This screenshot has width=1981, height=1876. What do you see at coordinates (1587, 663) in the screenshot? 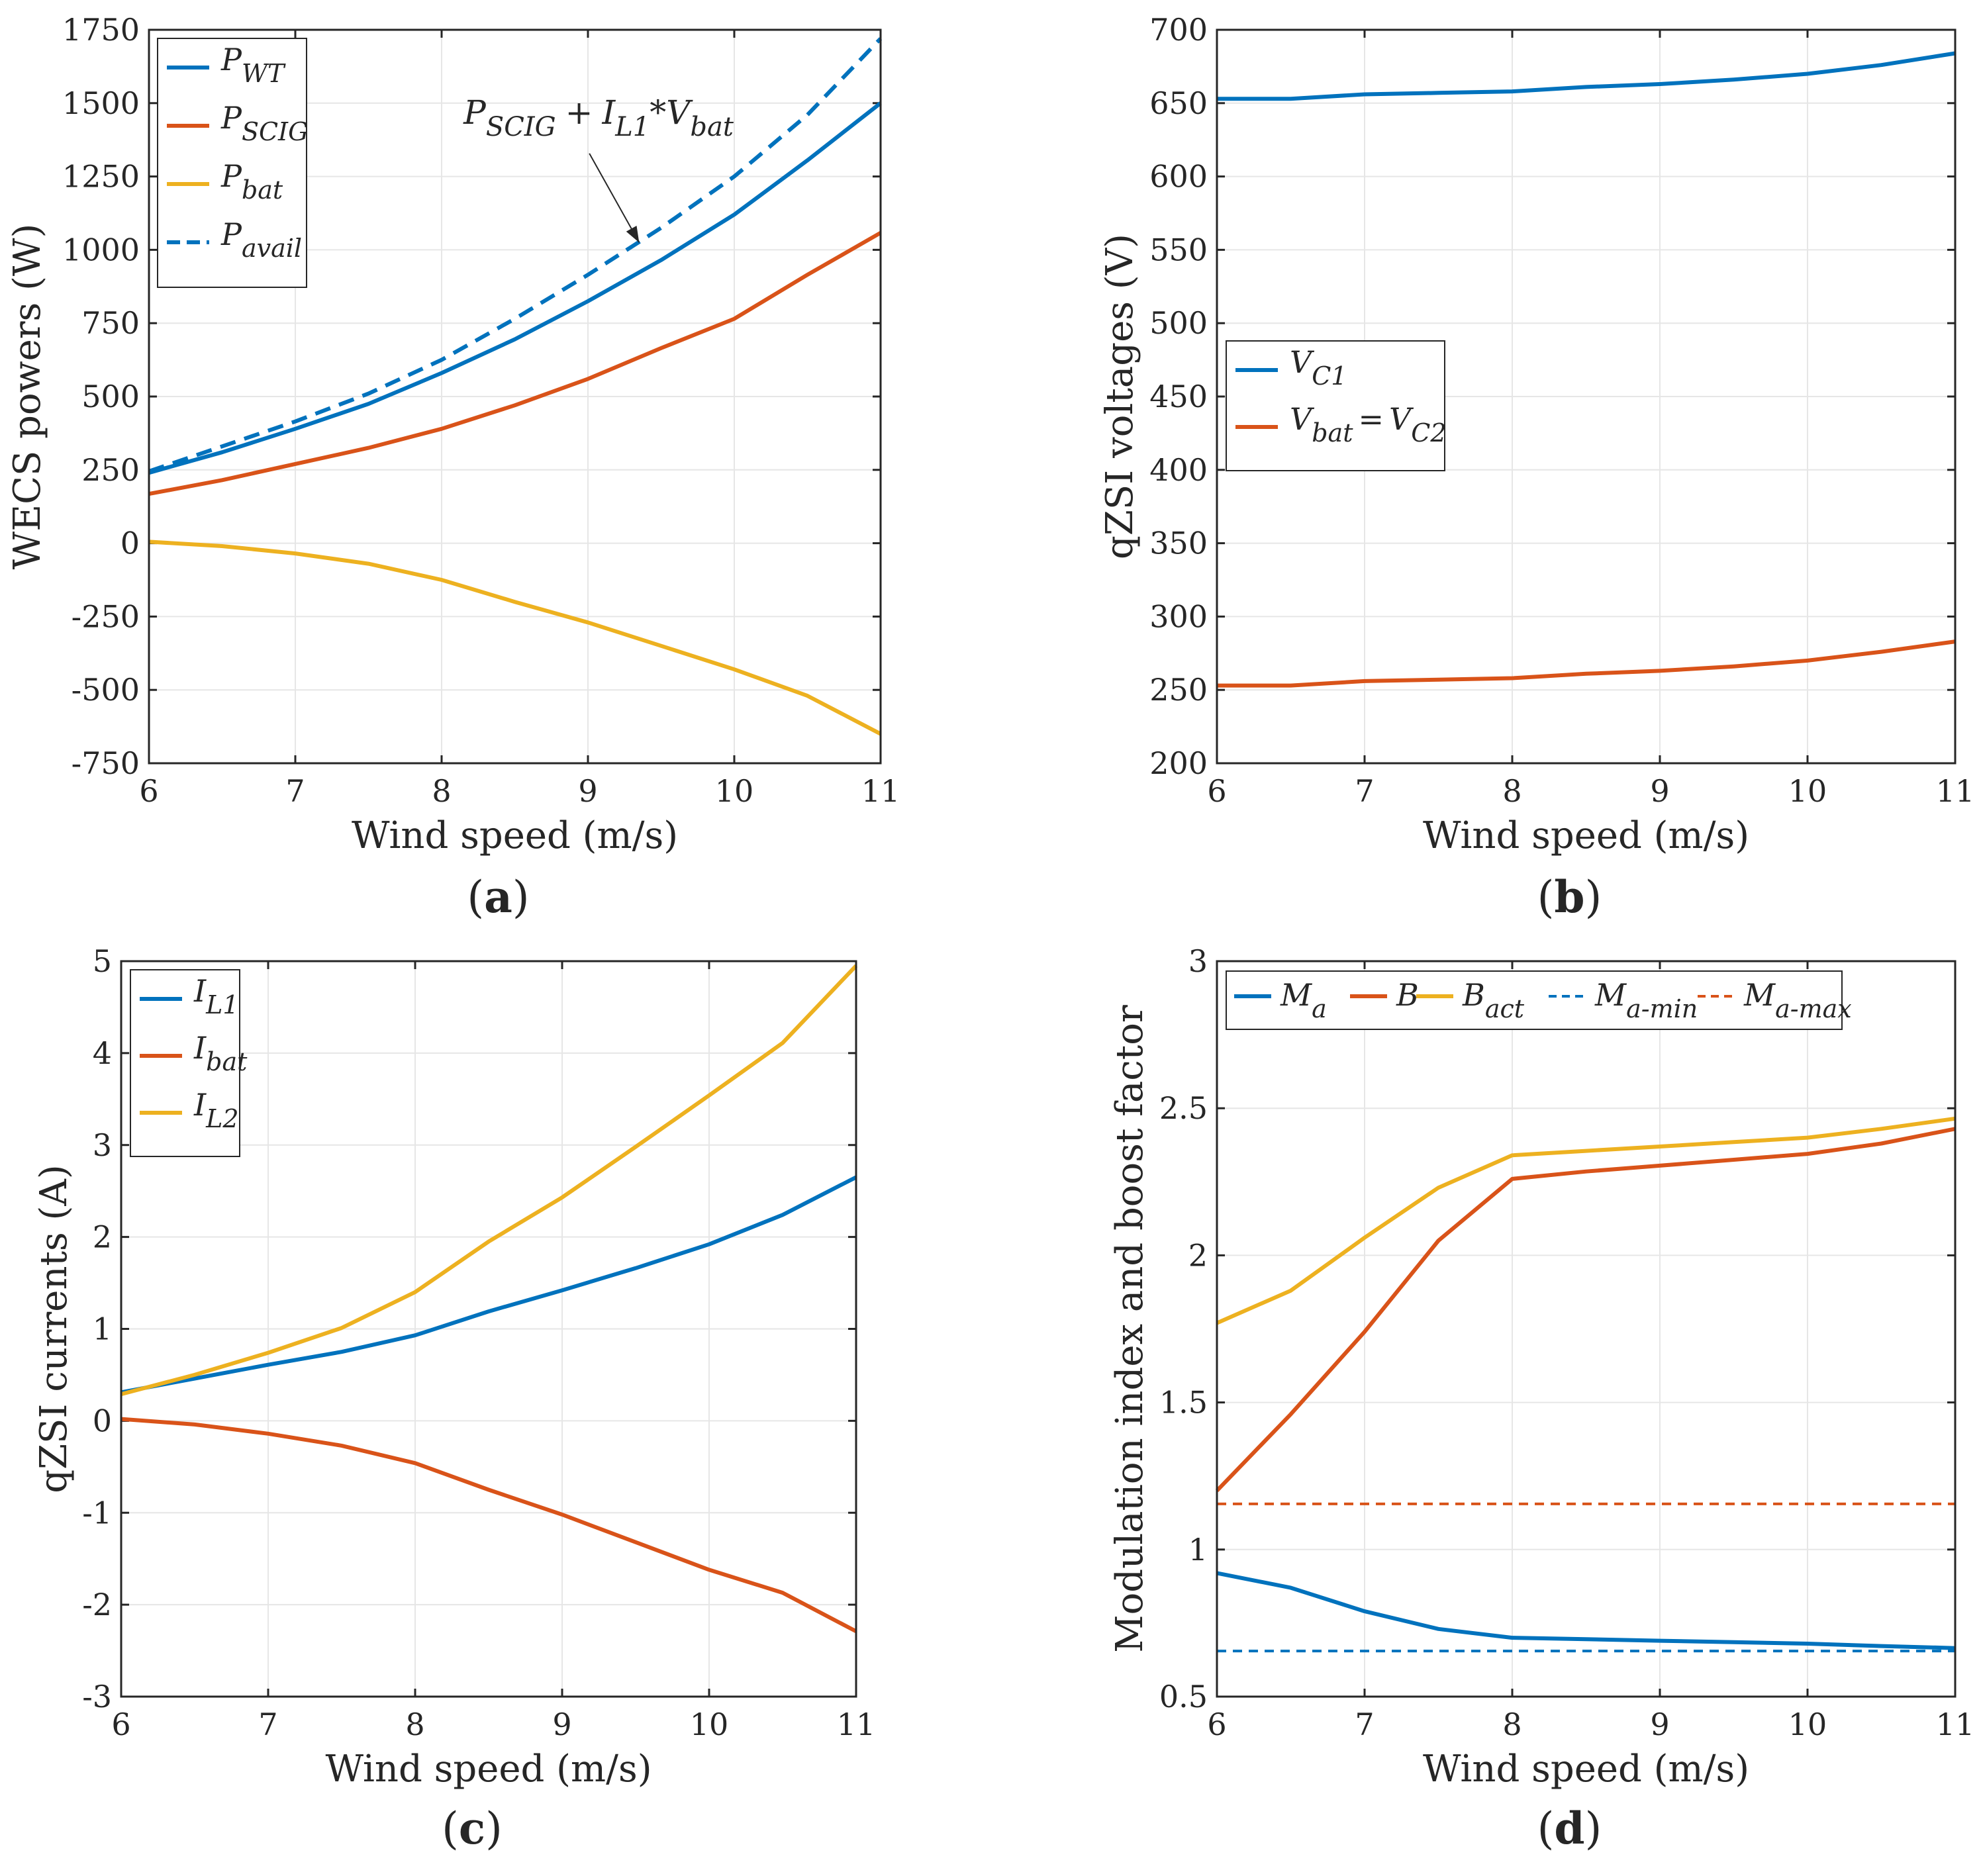
I see `series-line-v-bat-v-c2` at bounding box center [1587, 663].